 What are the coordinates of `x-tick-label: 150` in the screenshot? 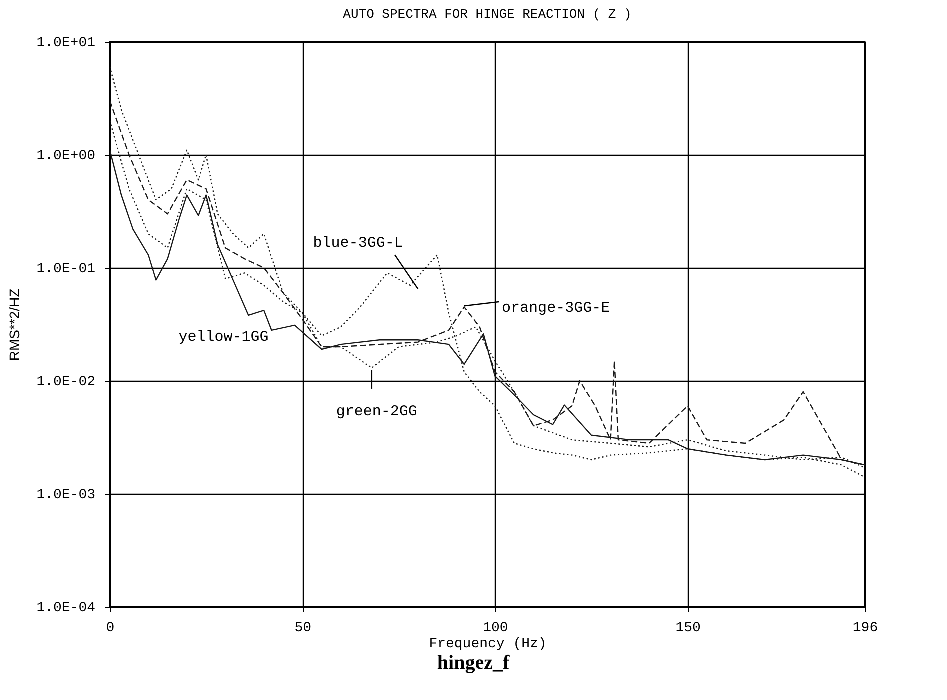 It's located at (688, 628).